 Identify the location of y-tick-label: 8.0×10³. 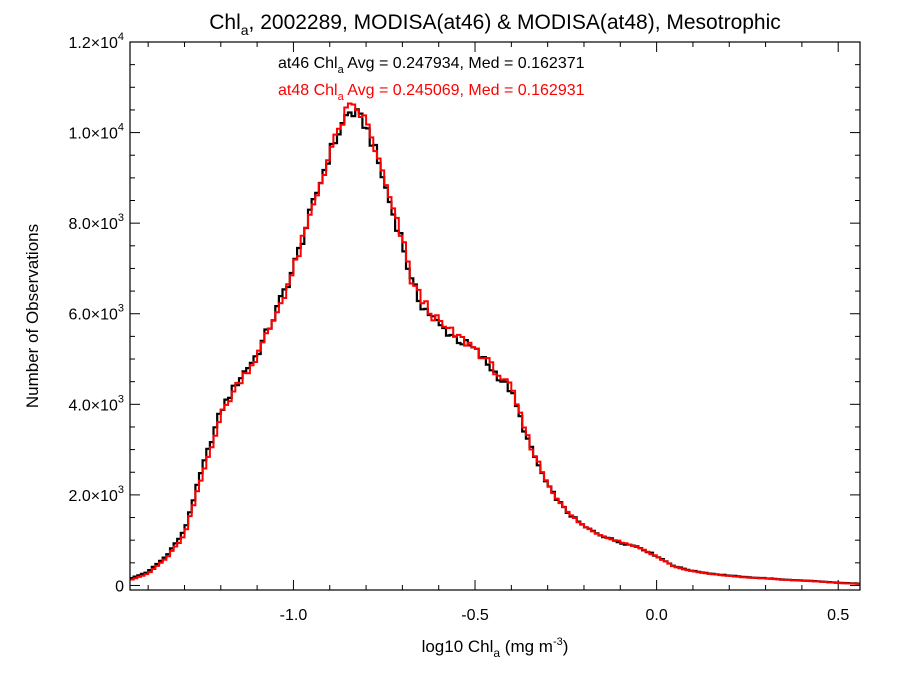
(96, 222).